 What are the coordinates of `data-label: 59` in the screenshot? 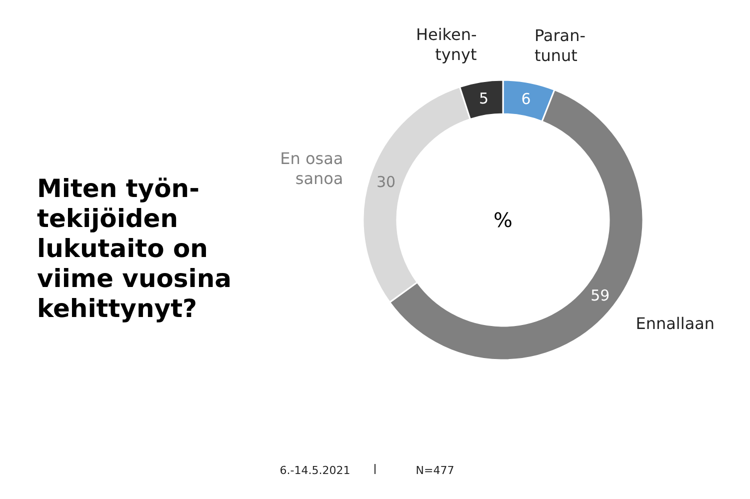 It's located at (600, 295).